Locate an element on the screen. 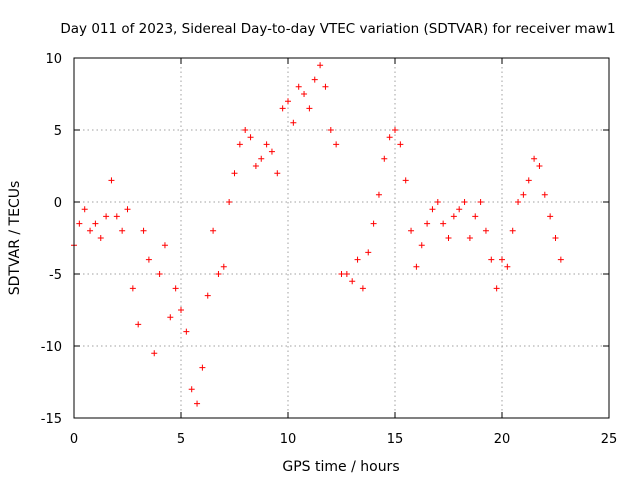 The image size is (640, 480). x-tick-label: 10 is located at coordinates (288, 439).